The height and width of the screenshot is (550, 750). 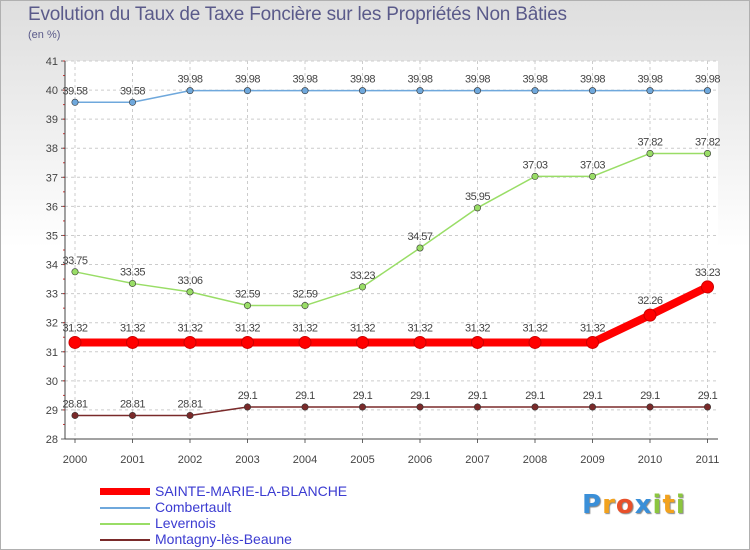 What do you see at coordinates (193, 507) in the screenshot?
I see `legend-label-combertault: Combertault` at bounding box center [193, 507].